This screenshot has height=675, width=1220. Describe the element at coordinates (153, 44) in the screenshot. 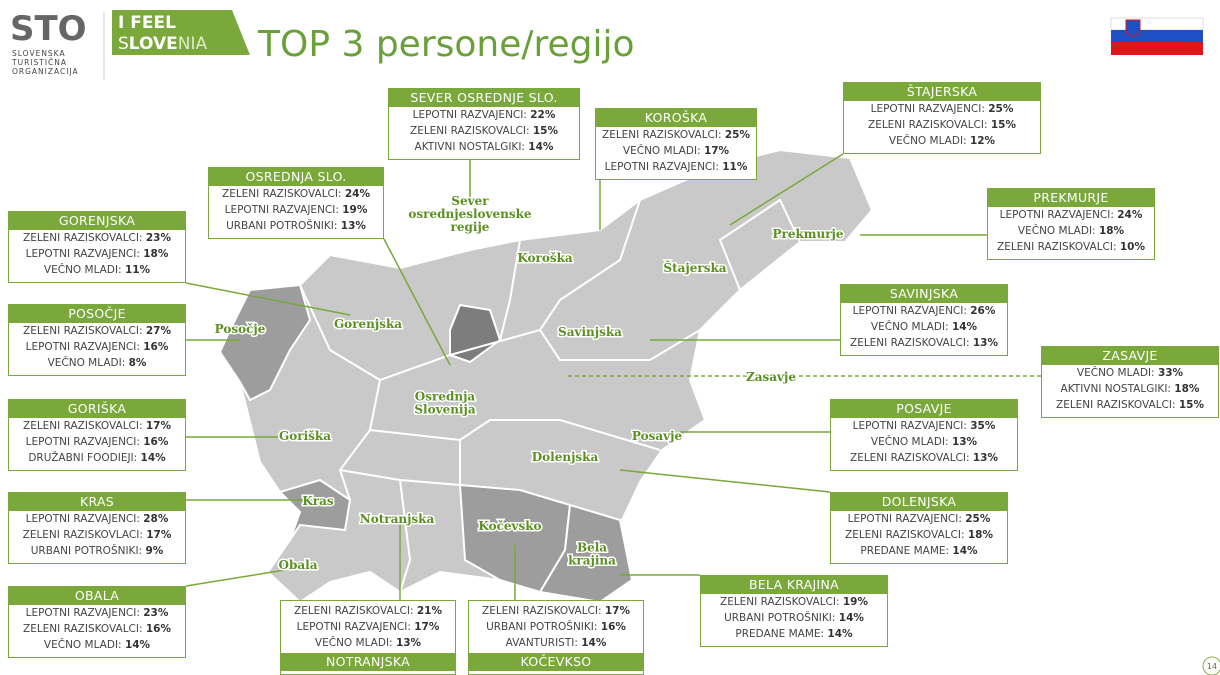

I see `slogan-part: LOVE` at that location.